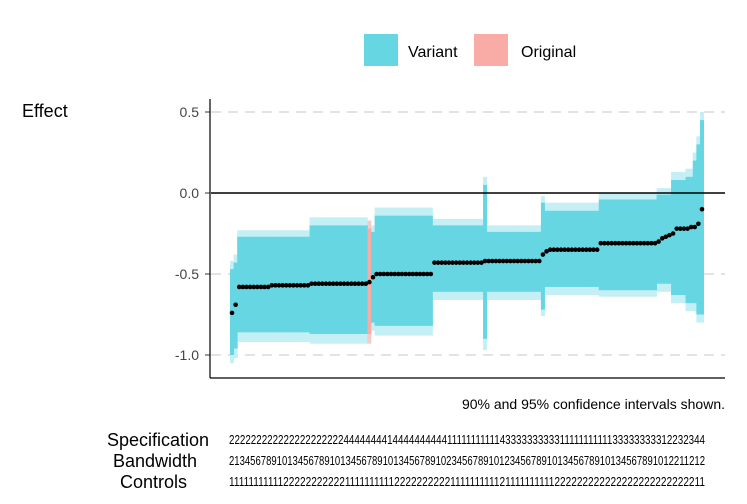 This screenshot has height=504, width=747. Describe the element at coordinates (593, 404) in the screenshot. I see `caption: 90% and 95% confidence intervals shown.` at that location.